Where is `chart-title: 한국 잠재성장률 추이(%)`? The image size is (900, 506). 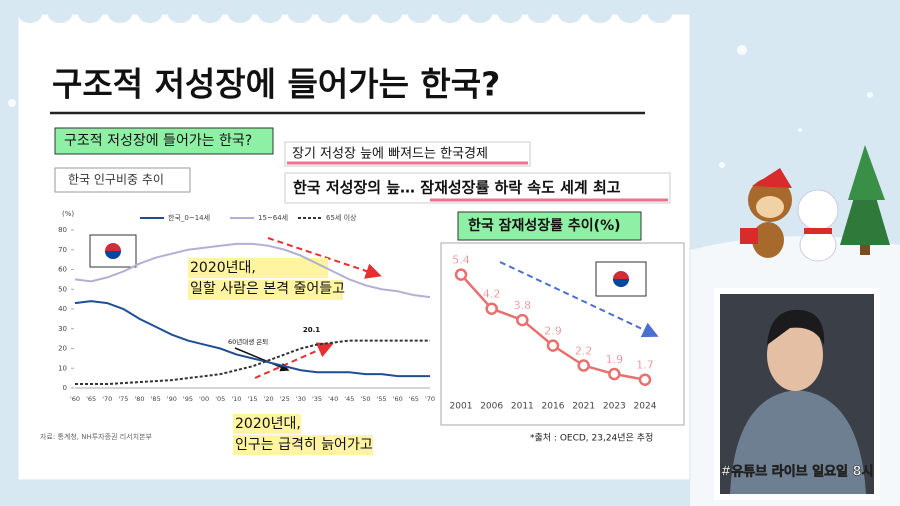 chart-title: 한국 잠재성장률 추이(%) is located at coordinates (544, 225).